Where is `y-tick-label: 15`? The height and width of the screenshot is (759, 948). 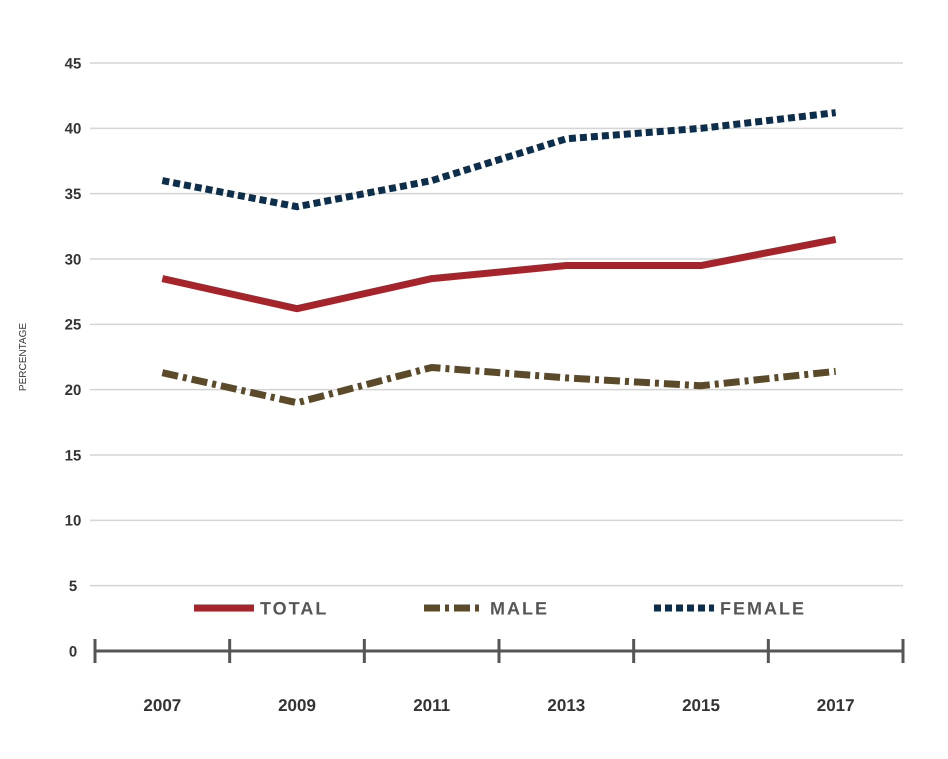 y-tick-label: 15 is located at coordinates (73, 455).